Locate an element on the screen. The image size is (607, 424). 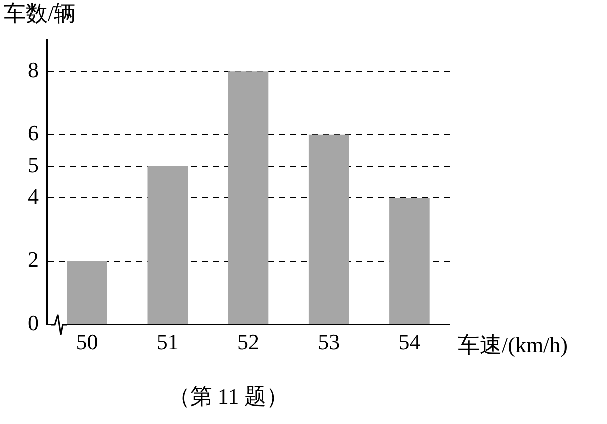
y-tick-label: 6 is located at coordinates (33, 133).